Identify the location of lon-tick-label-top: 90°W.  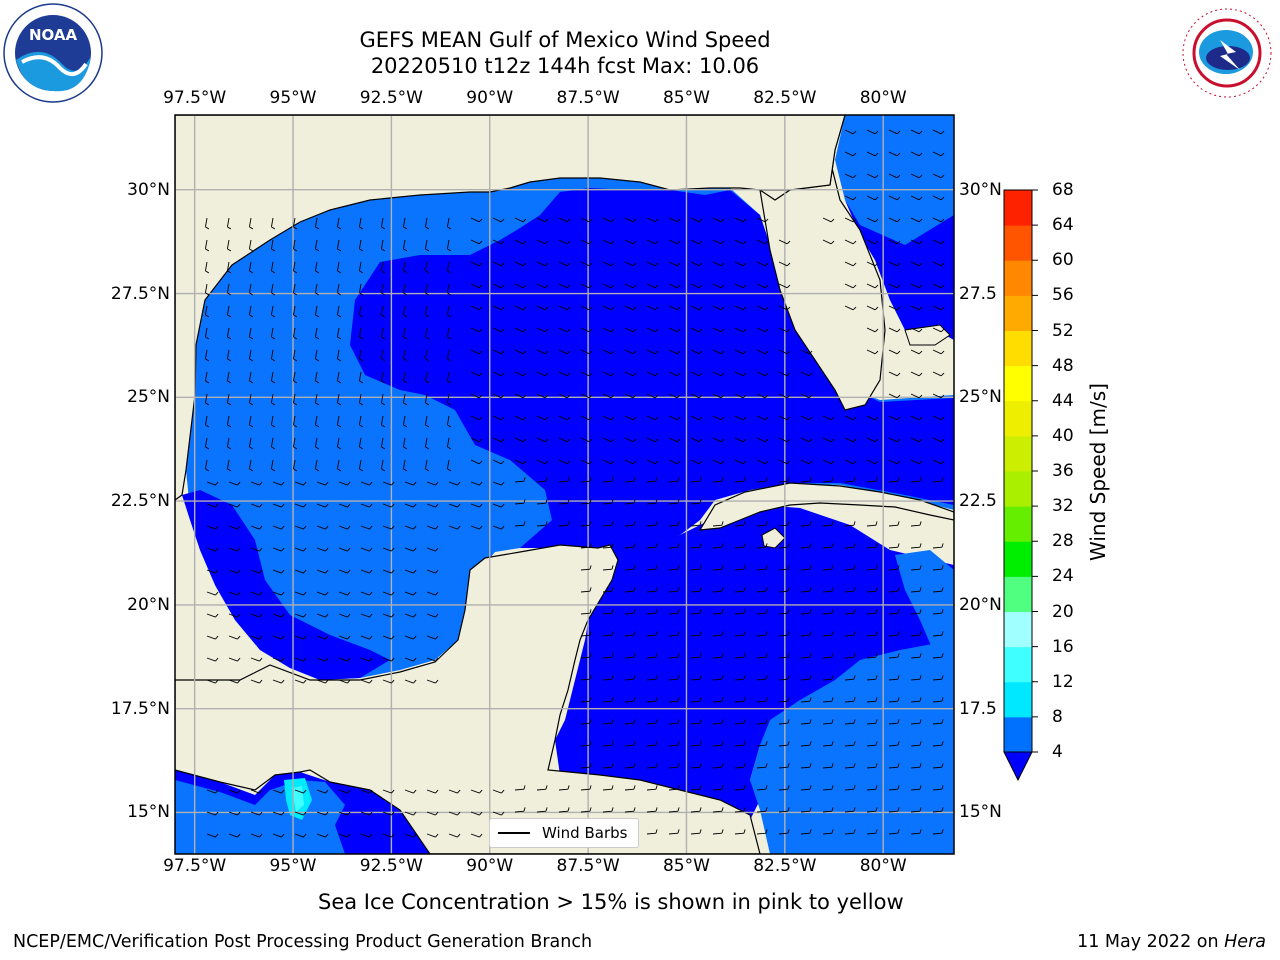
(490, 98).